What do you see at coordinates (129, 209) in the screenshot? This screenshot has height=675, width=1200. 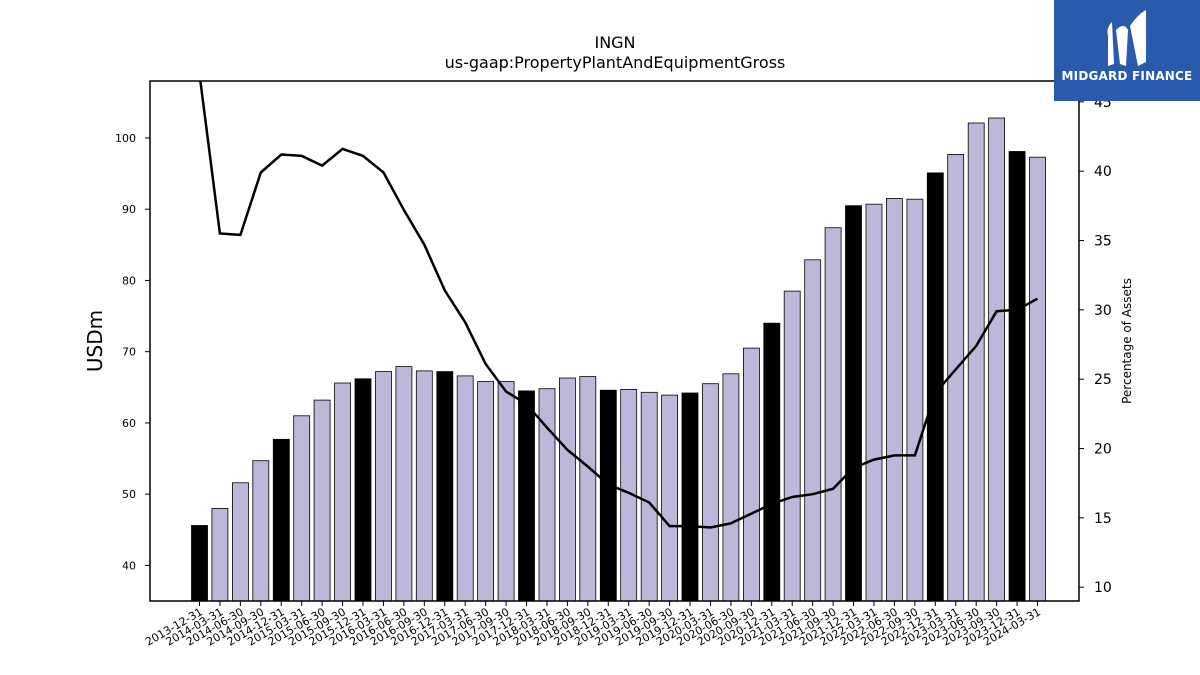 I see `y-tick-label: 90` at bounding box center [129, 209].